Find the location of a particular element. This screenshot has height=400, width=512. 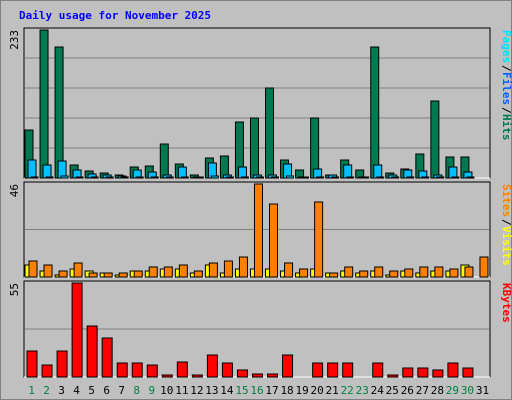

day-label: 7 is located at coordinates (121, 390).